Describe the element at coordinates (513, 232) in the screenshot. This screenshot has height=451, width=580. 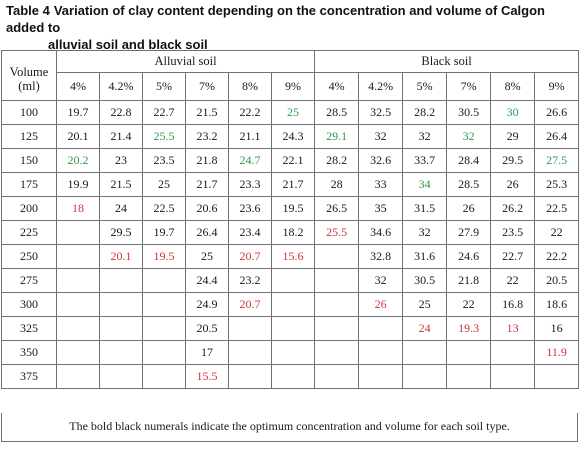
I see `black-value-cell: 23.5` at that location.